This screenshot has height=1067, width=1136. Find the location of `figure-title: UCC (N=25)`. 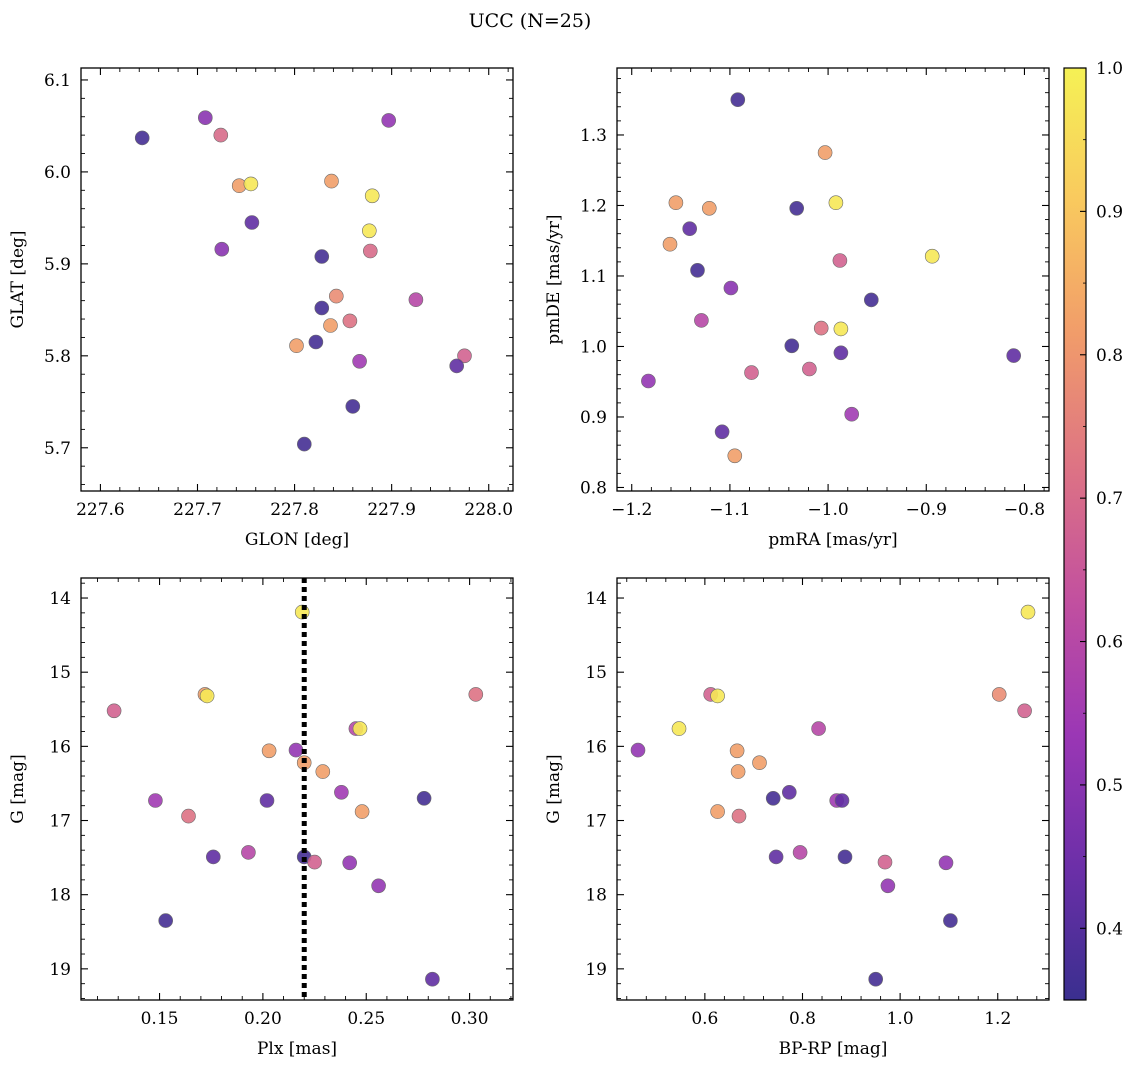

figure-title: UCC (N=25) is located at coordinates (530, 21).